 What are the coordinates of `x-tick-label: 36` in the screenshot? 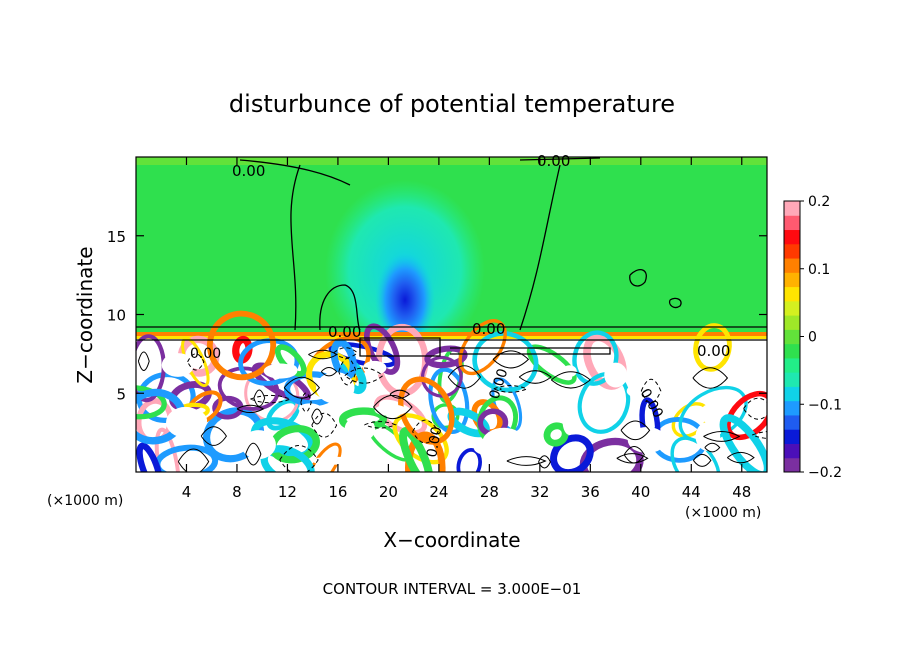 It's located at (590, 492).